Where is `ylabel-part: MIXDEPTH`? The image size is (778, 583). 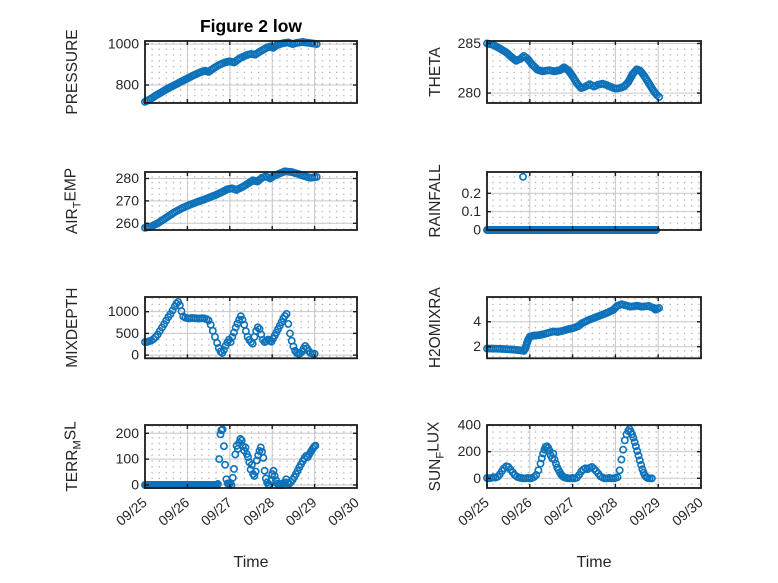
ylabel-part: MIXDEPTH is located at coordinates (72, 328).